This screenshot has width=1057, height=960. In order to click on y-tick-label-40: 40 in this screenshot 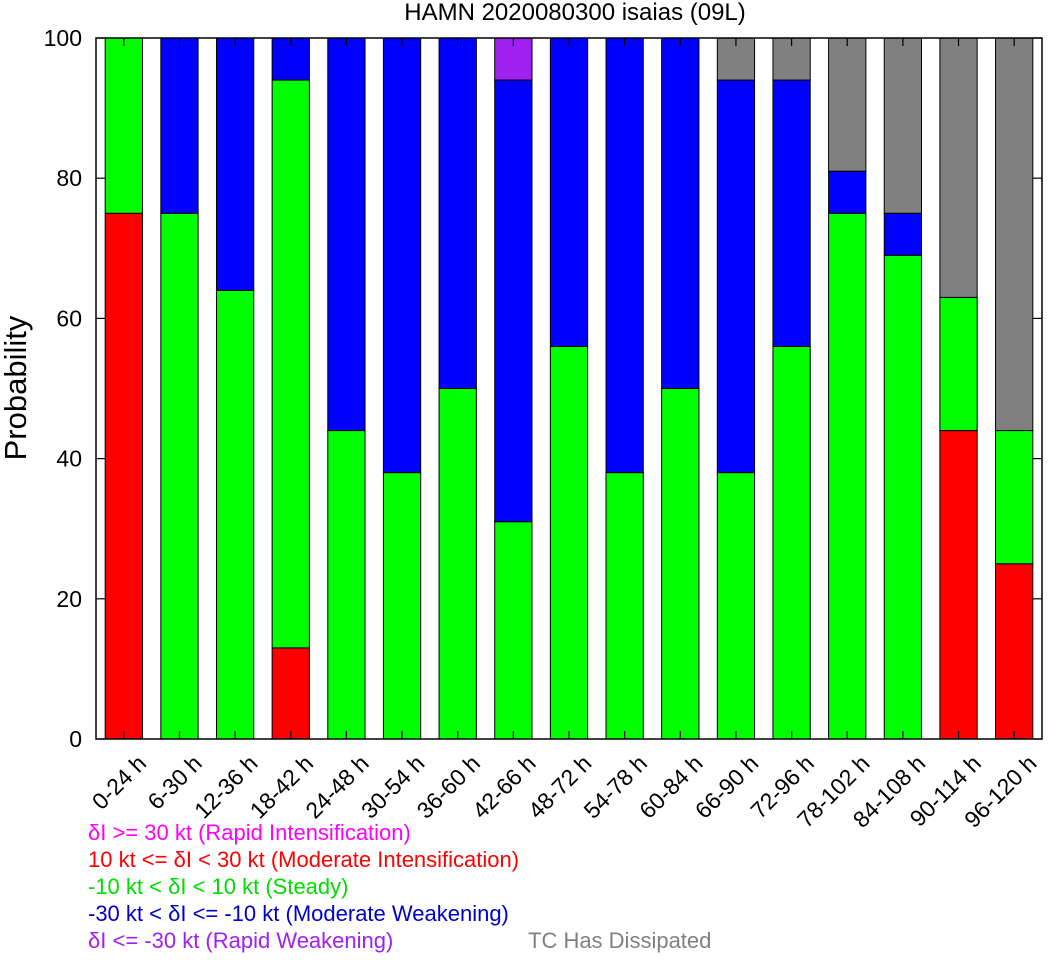, I will do `click(69, 459)`.